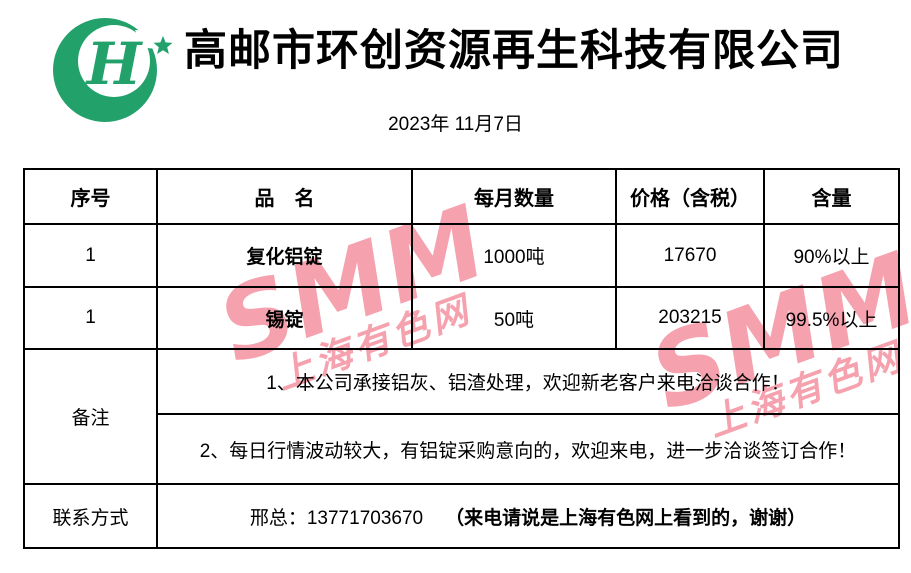 This screenshot has height=573, width=911. I want to click on product-name: 复化铝锭, so click(284, 255).